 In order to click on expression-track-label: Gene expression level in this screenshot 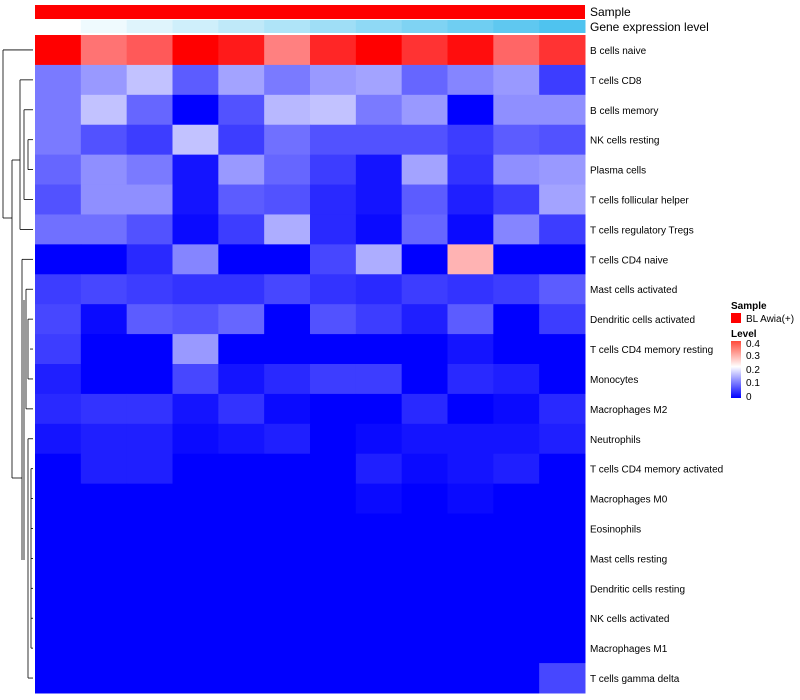, I will do `click(649, 27)`.